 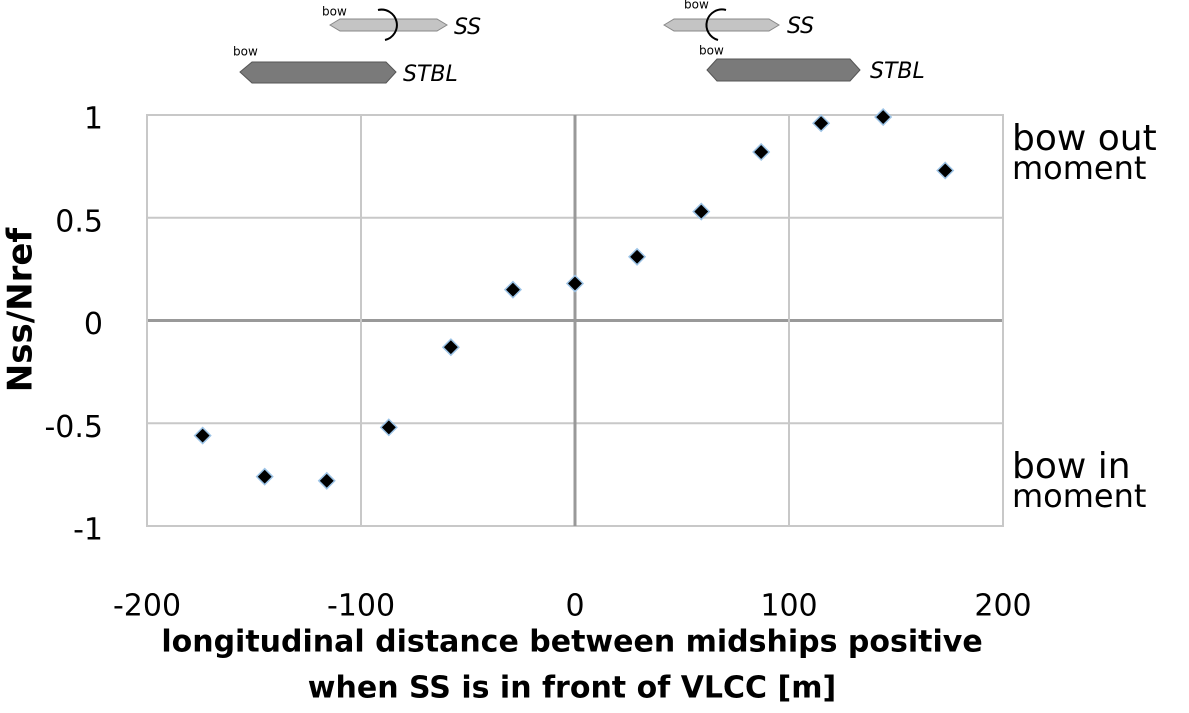 I want to click on x-tick-label: 0, so click(x=574, y=606).